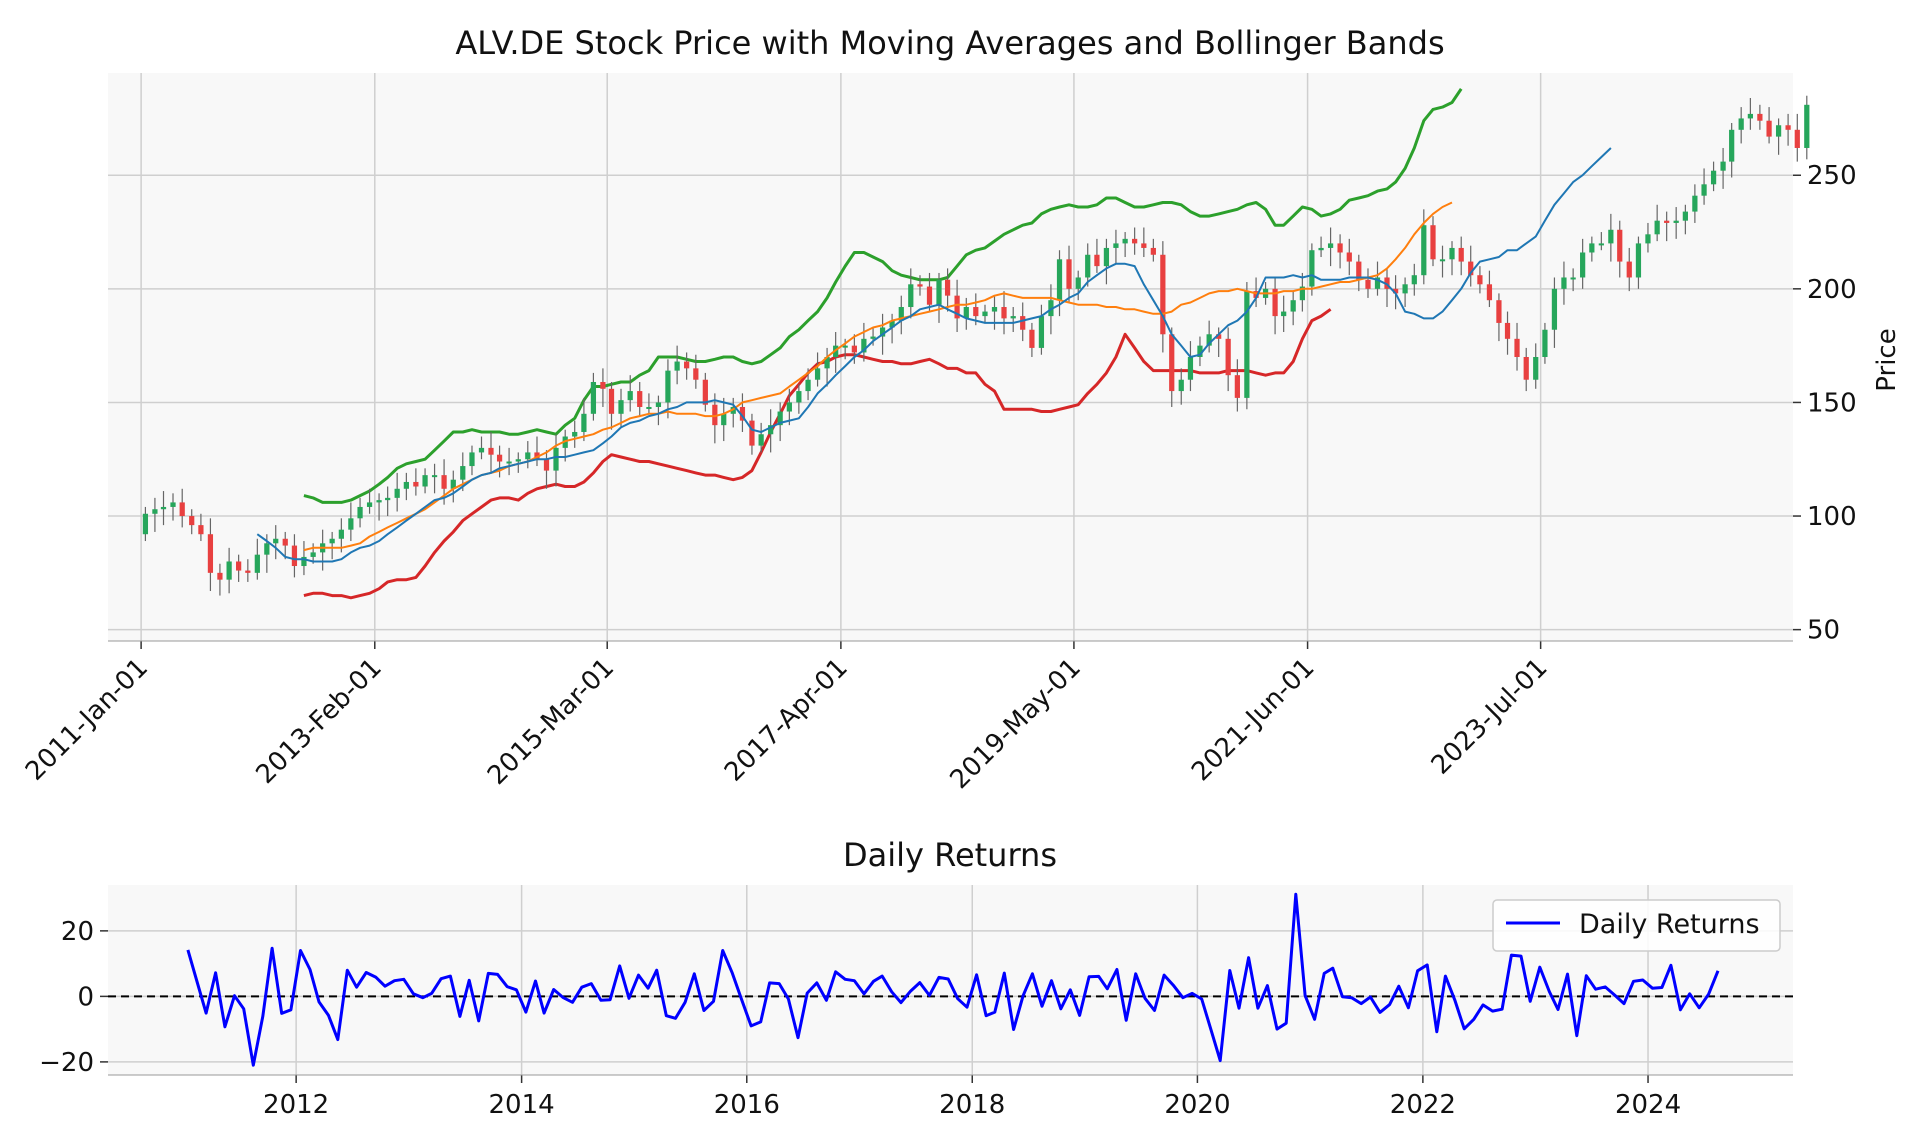 The width and height of the screenshot is (1923, 1147). I want to click on returns-x-tick-label: 2014, so click(522, 1105).